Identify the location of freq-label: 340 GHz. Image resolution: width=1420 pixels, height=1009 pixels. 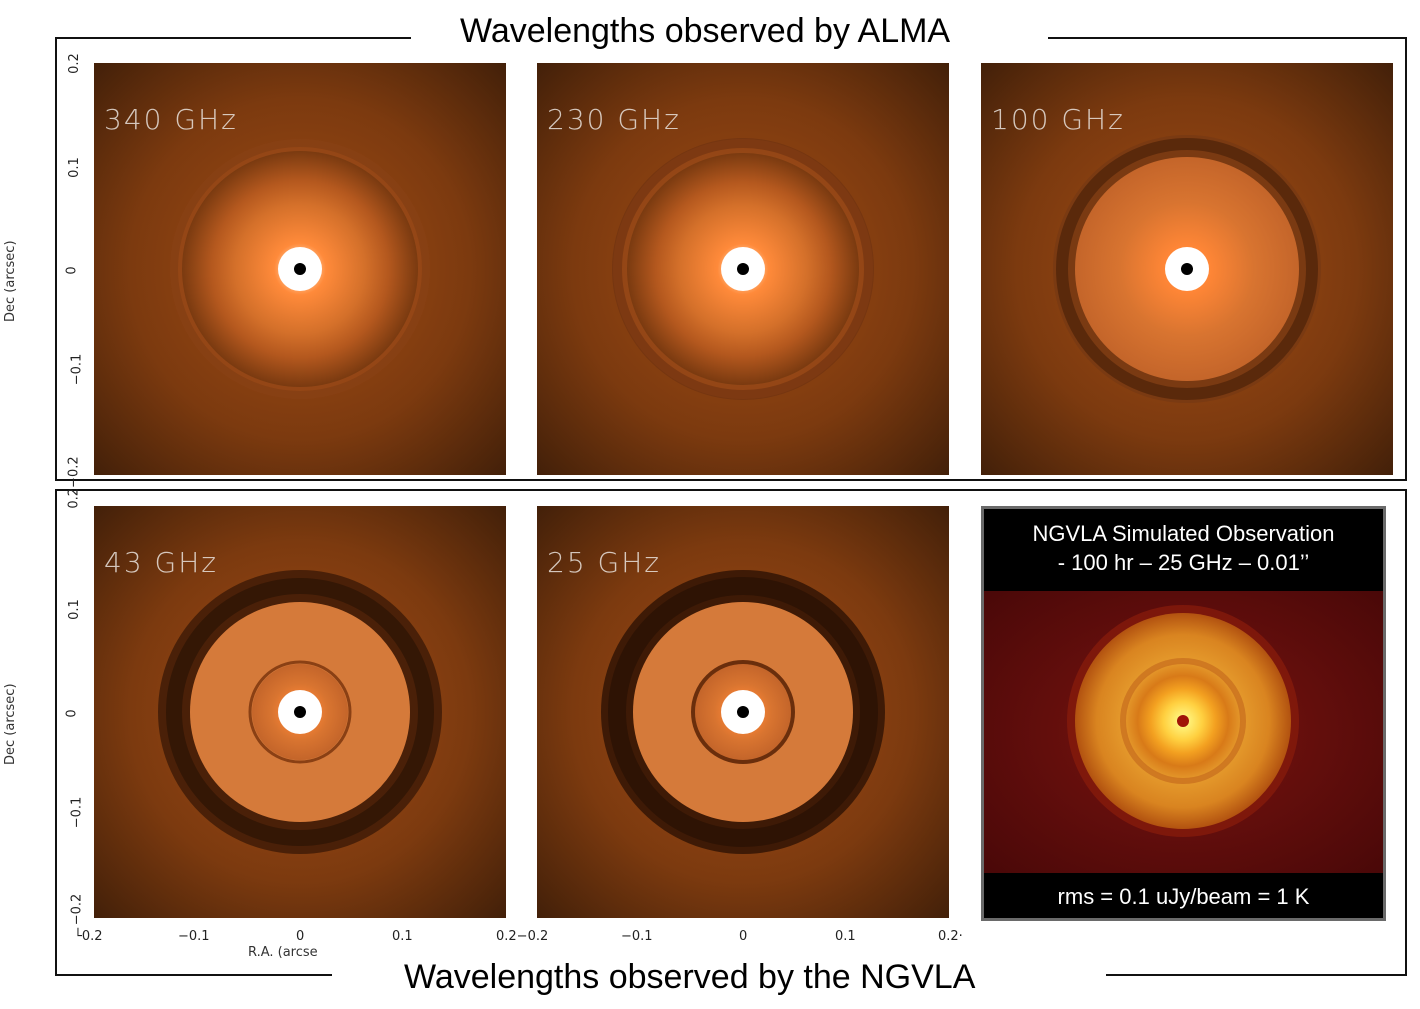
(171, 119).